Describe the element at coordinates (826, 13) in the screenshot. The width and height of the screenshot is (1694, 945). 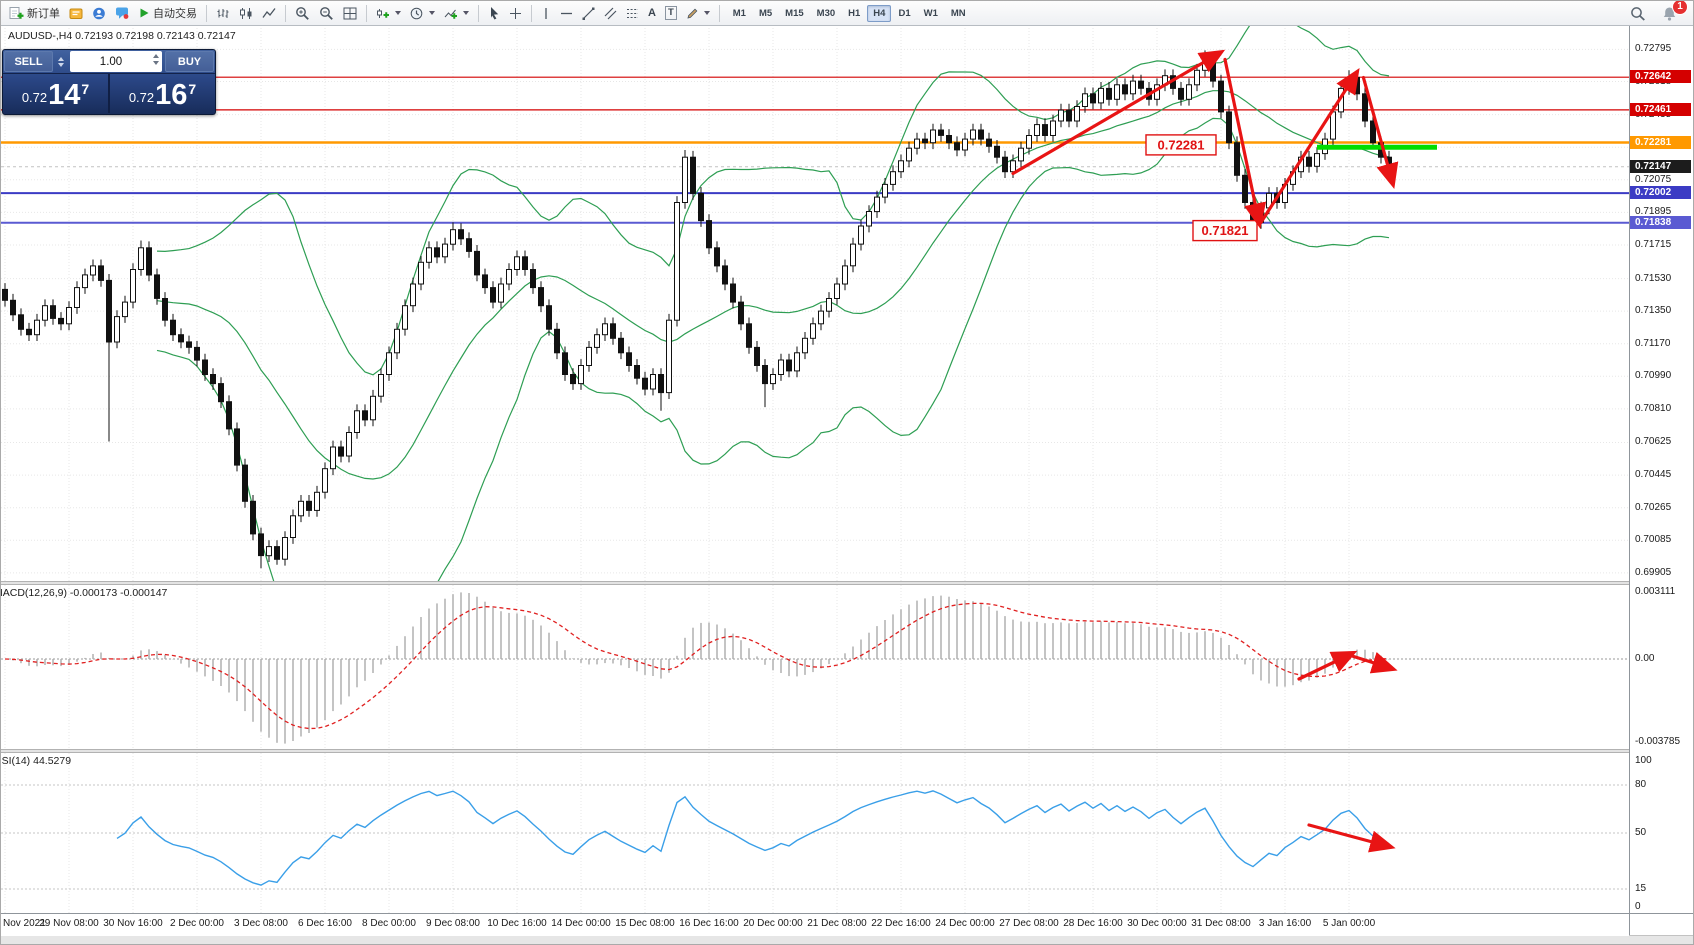
I see `timeframe-m30-button: M30` at that location.